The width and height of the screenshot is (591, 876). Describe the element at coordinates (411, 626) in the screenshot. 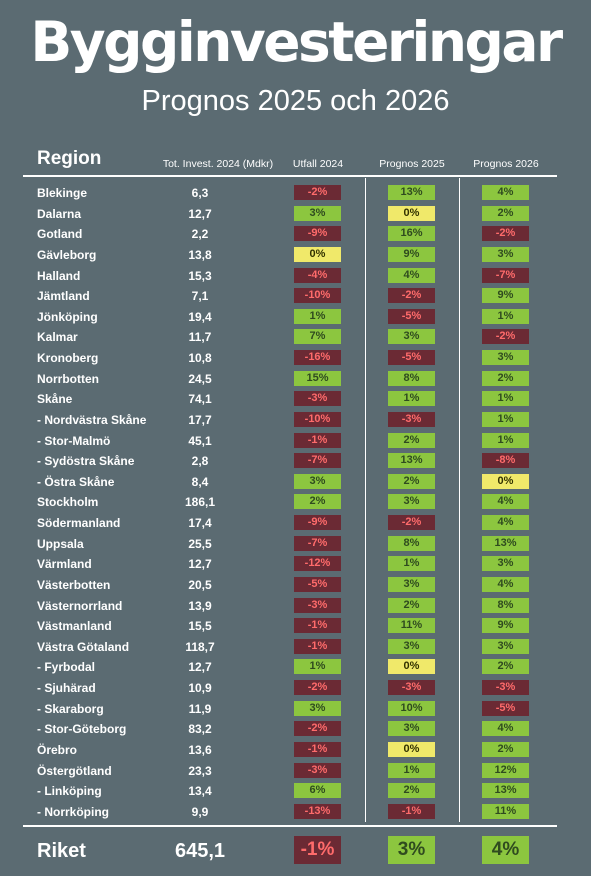

I see `prognos-2025-badge: 11%` at that location.